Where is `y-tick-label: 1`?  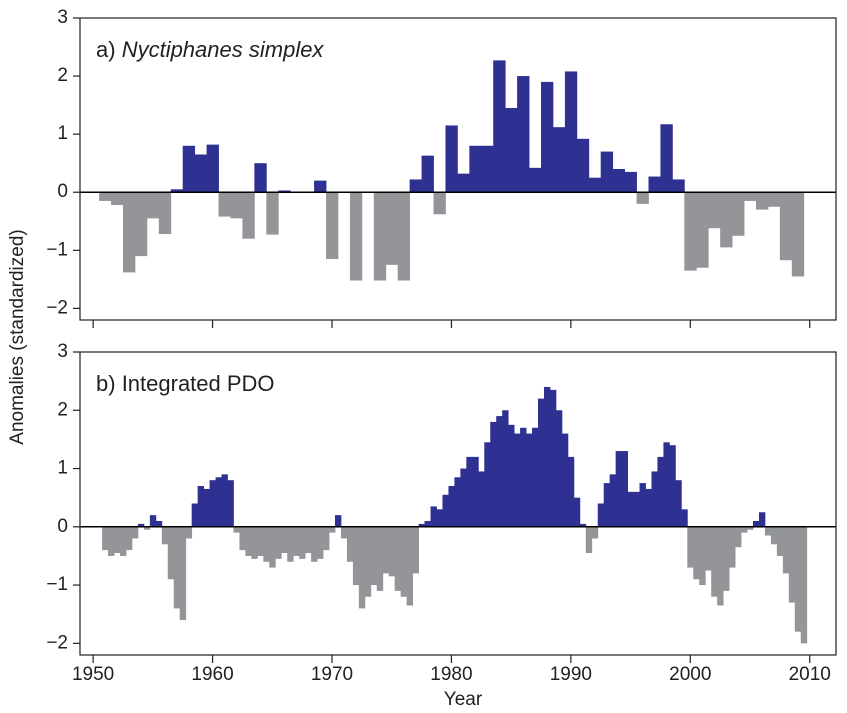 y-tick-label: 1 is located at coordinates (62, 133).